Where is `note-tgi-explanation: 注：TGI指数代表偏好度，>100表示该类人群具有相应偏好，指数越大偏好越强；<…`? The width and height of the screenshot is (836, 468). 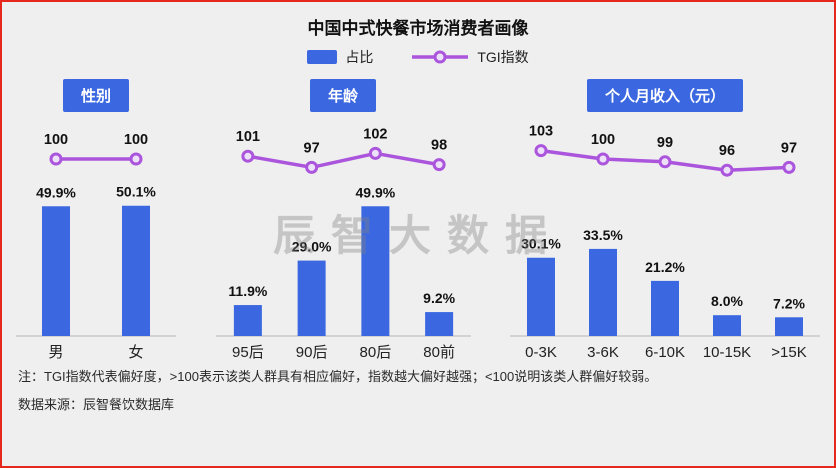 note-tgi-explanation: 注：TGI指数代表偏好度，>100表示该类人群具有相应偏好，指数越大偏好越强；<… is located at coordinates (338, 376).